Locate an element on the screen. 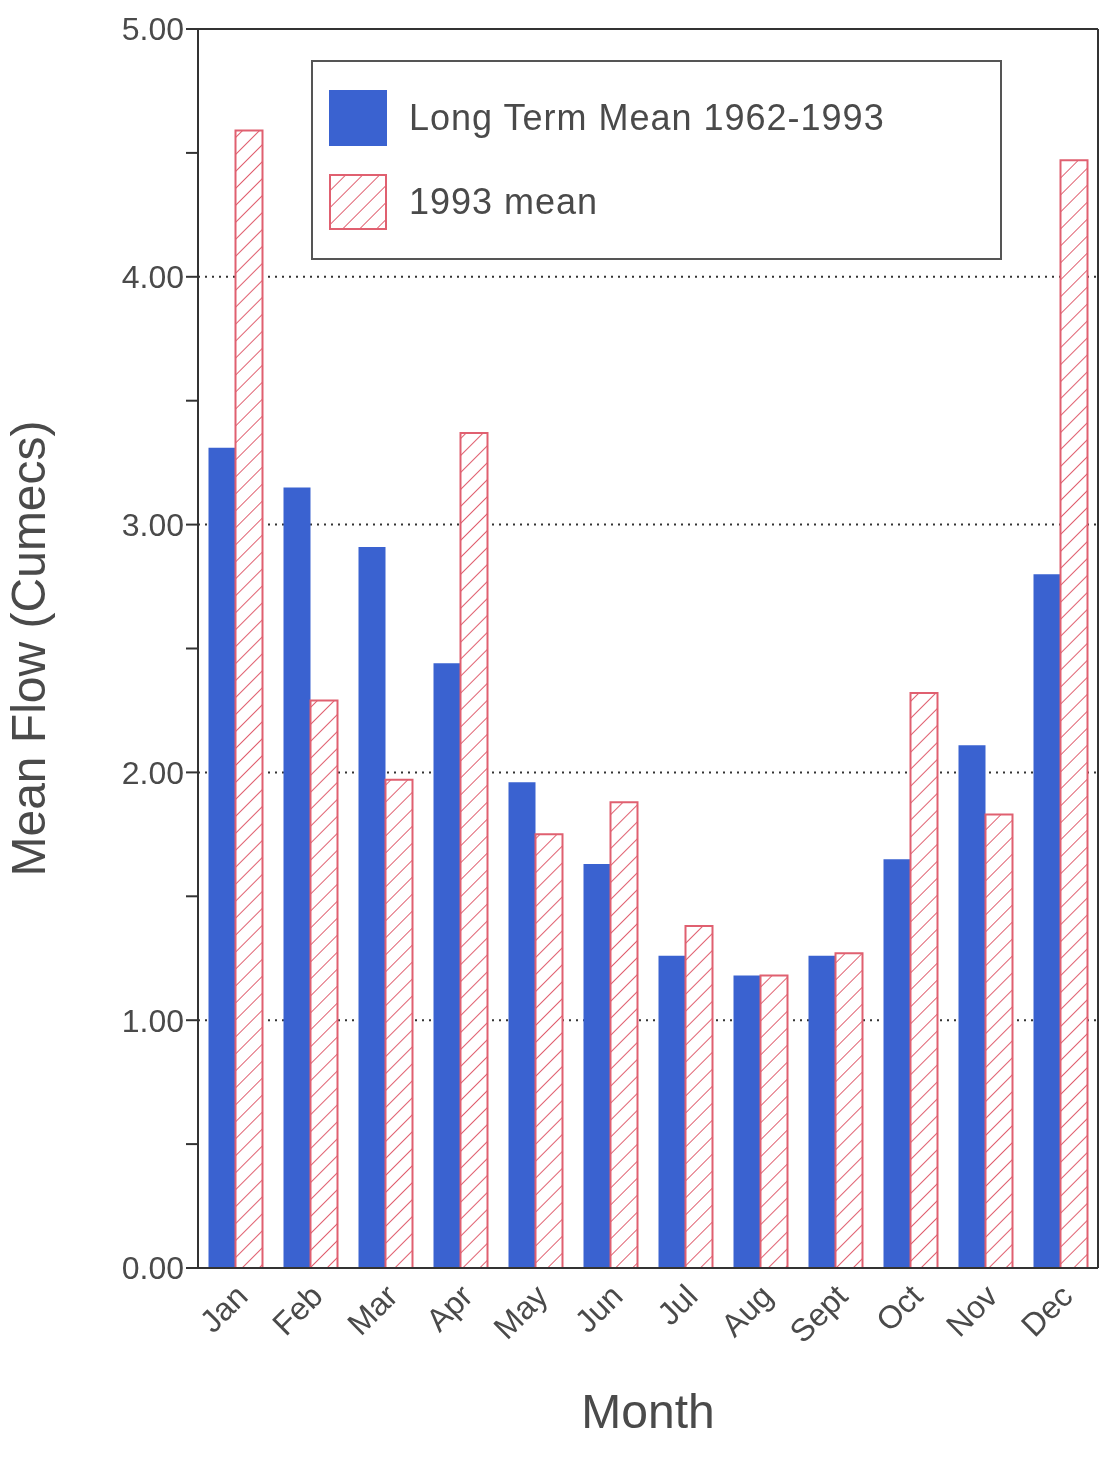 This screenshot has width=1103, height=1458. y-tick-label: 1.00 is located at coordinates (152, 1020).